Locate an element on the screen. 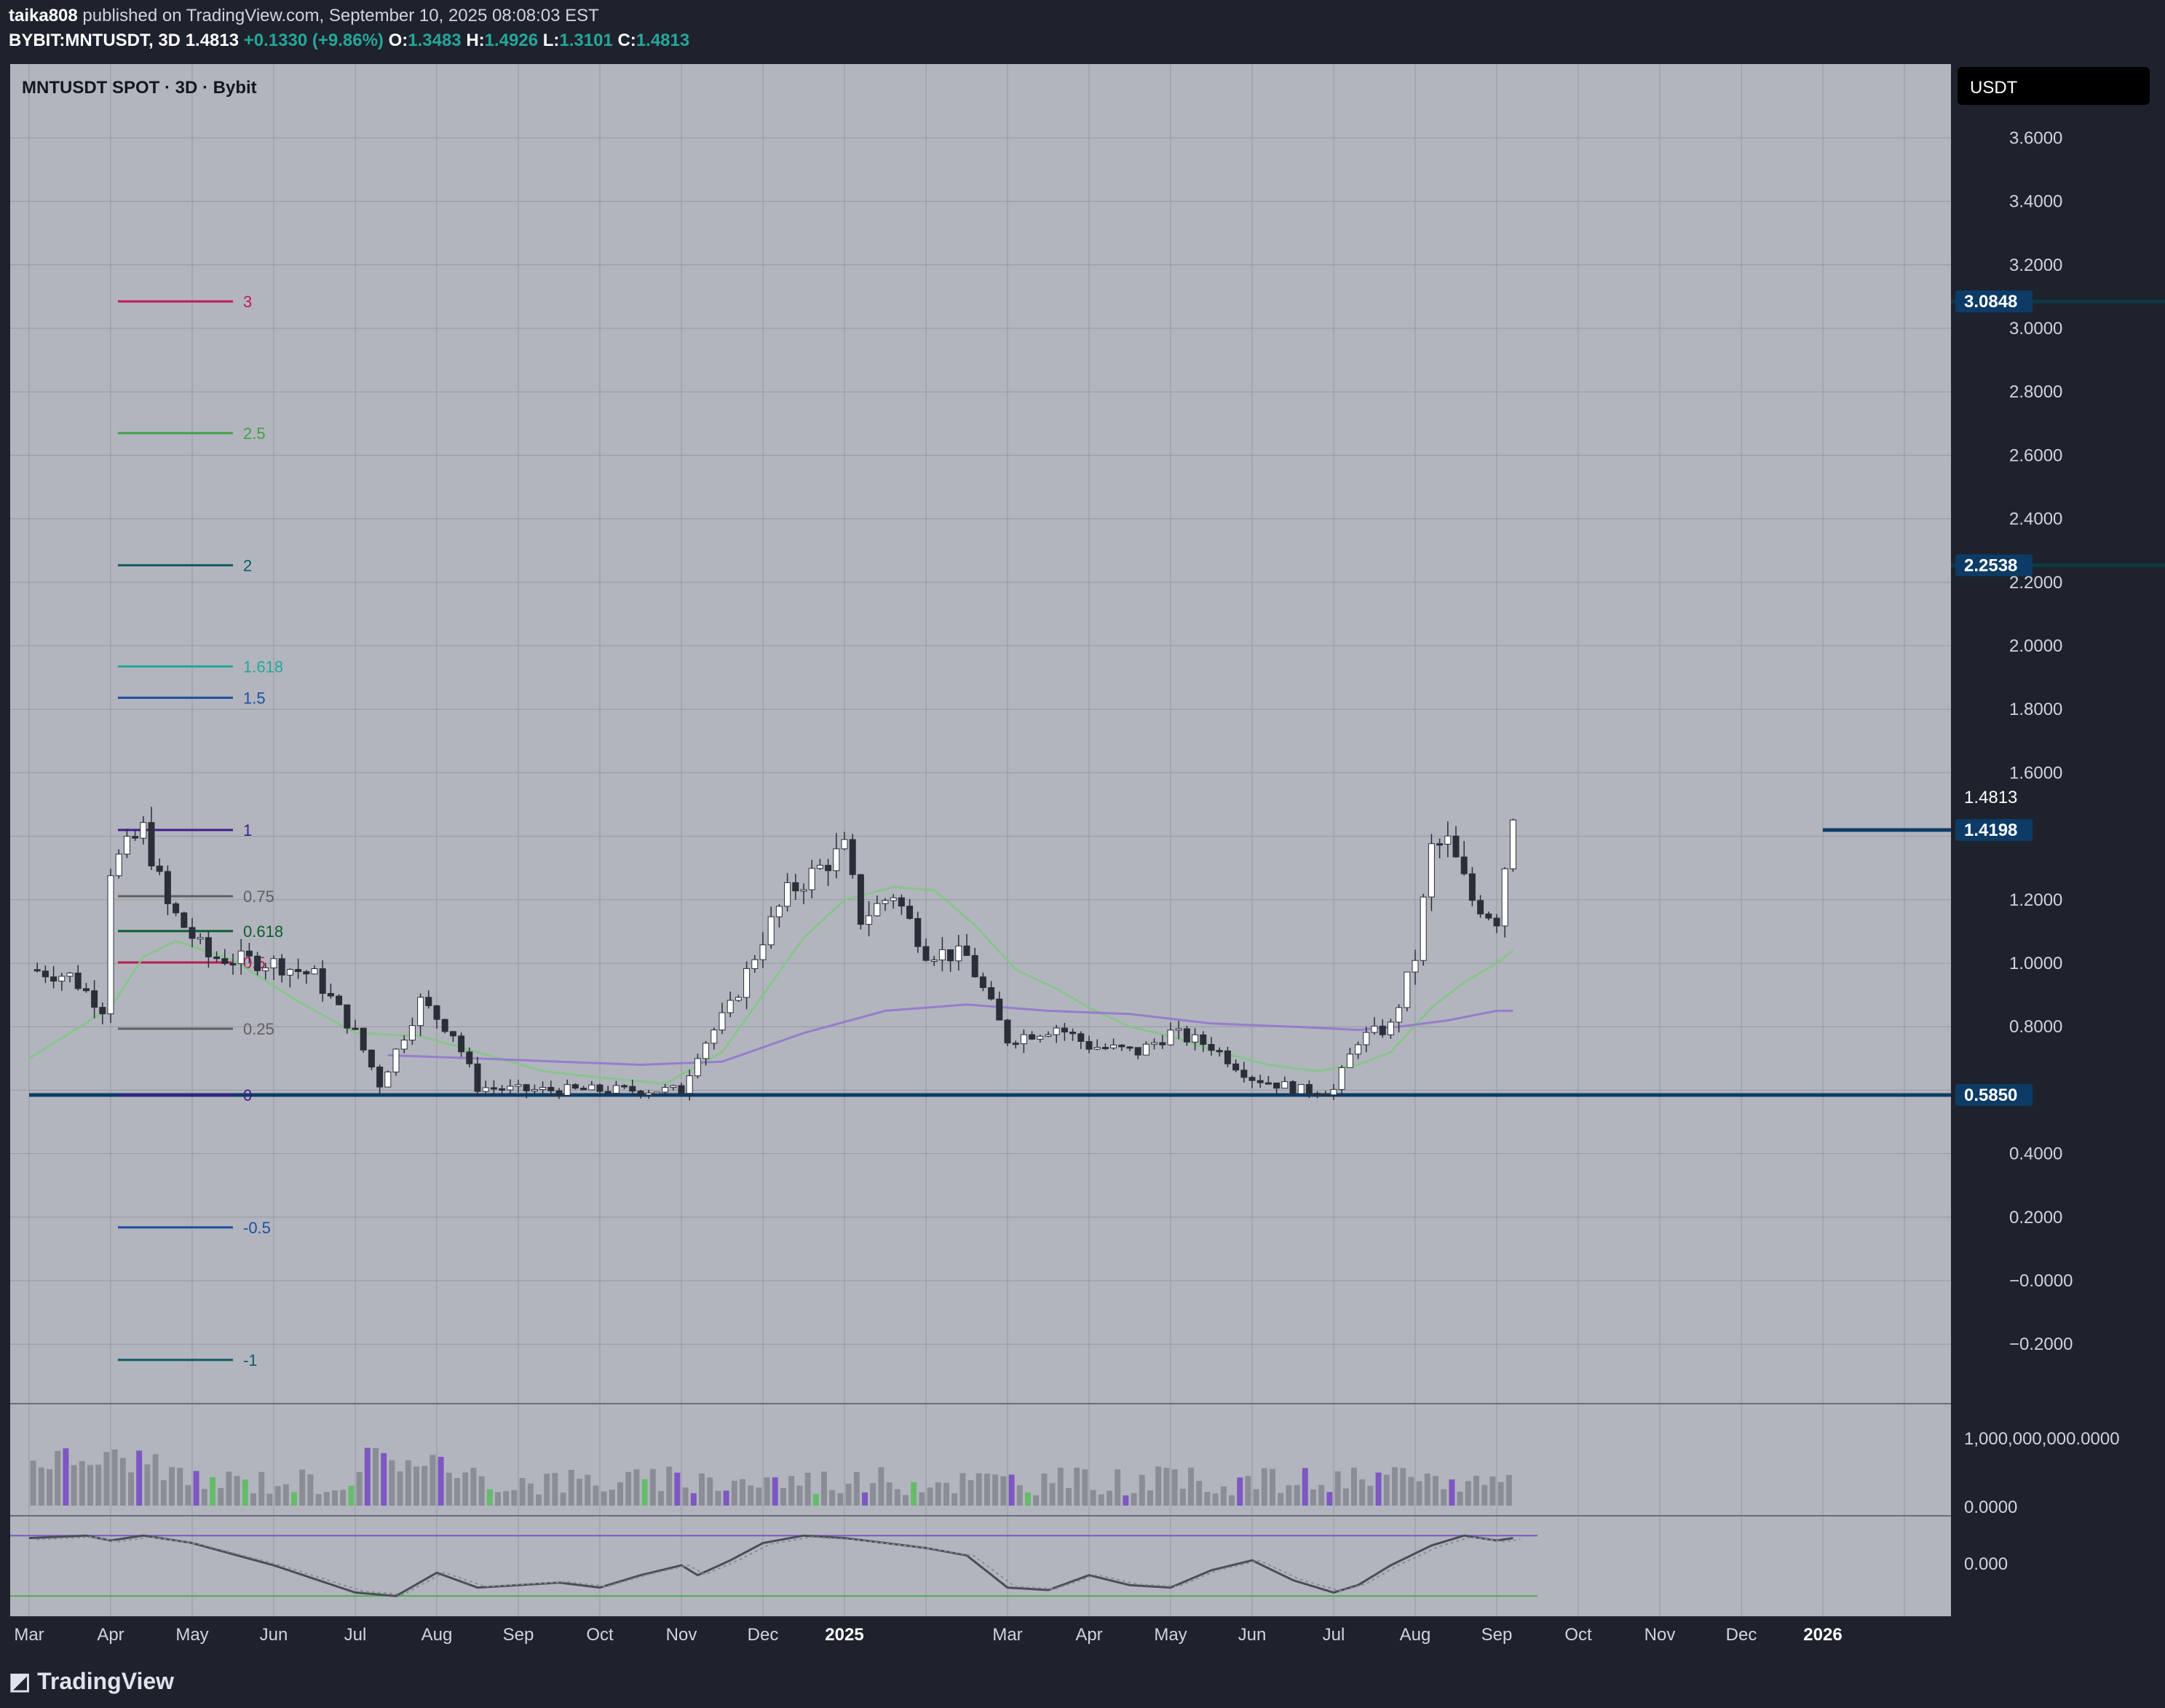 This screenshot has height=1708, width=2165. fib-level-label: 1 is located at coordinates (247, 830).